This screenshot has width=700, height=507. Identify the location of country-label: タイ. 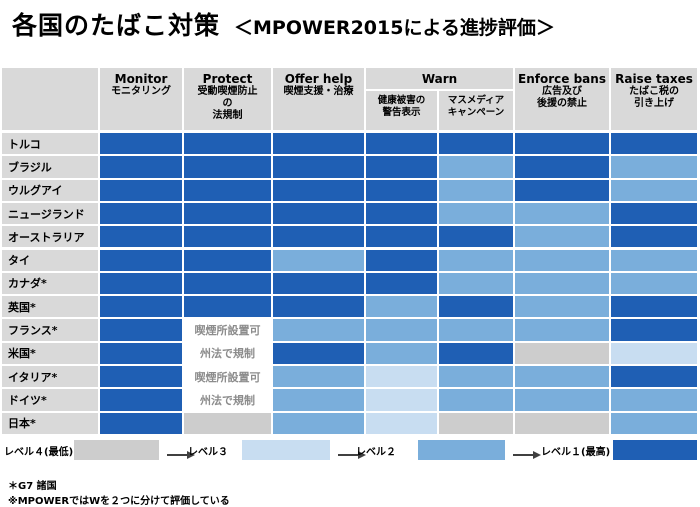
(50, 260).